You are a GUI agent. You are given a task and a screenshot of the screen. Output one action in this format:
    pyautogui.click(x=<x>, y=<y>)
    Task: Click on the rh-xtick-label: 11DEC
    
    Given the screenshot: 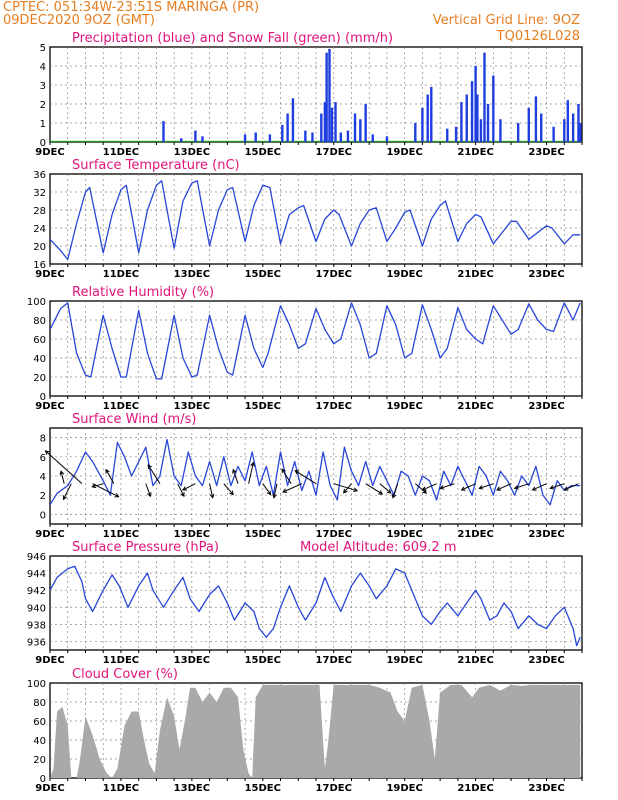 What is the action you would take?
    pyautogui.click(x=121, y=406)
    